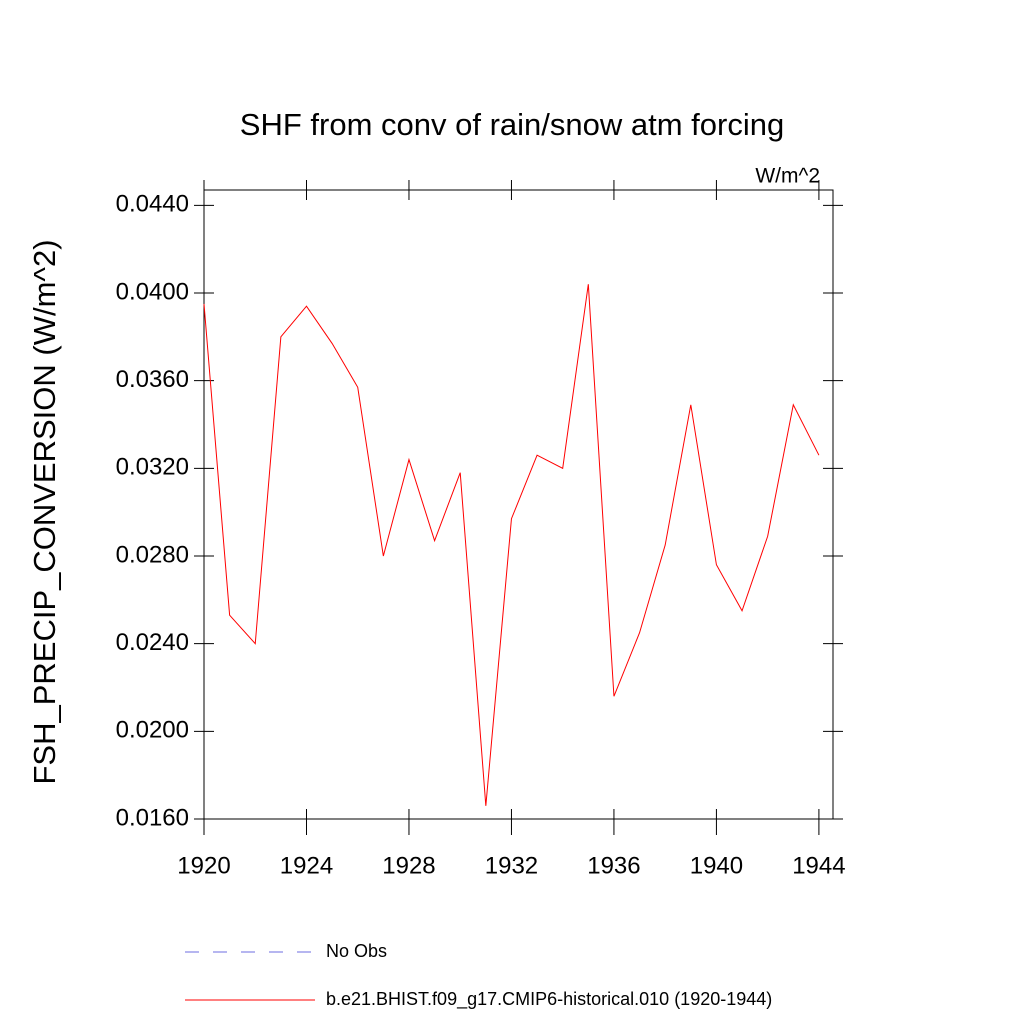 The width and height of the screenshot is (1024, 1024). Describe the element at coordinates (787, 176) in the screenshot. I see `units-label: W/m^2` at that location.